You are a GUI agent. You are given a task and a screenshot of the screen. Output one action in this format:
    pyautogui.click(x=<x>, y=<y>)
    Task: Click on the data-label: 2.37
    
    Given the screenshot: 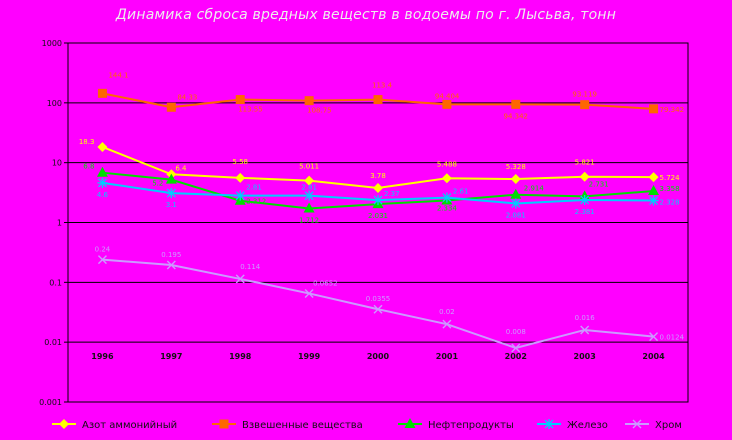 What is the action you would take?
    pyautogui.click(x=392, y=194)
    